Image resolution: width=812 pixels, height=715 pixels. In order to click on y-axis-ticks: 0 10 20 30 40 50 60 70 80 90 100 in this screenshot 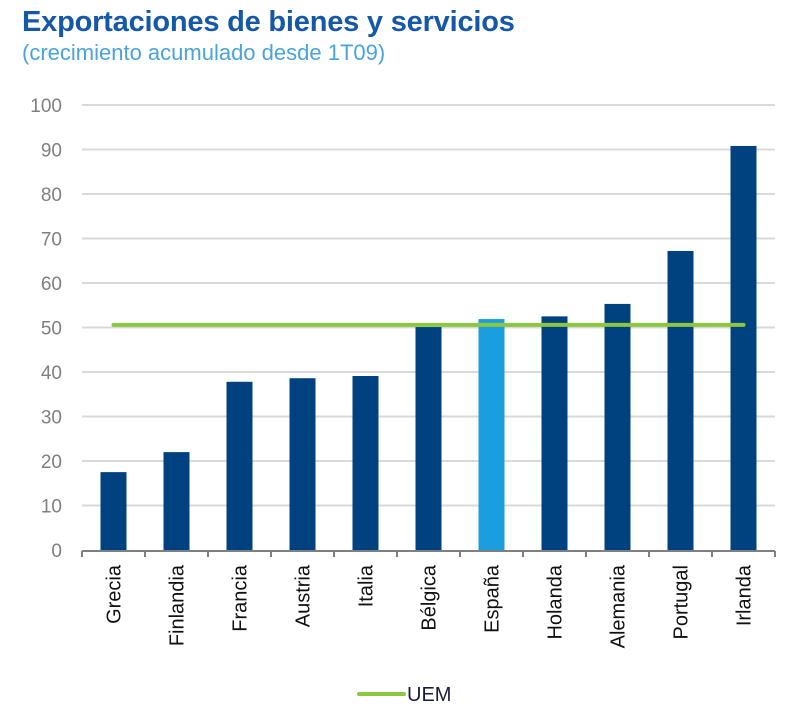, I will do `click(46, 329)`.